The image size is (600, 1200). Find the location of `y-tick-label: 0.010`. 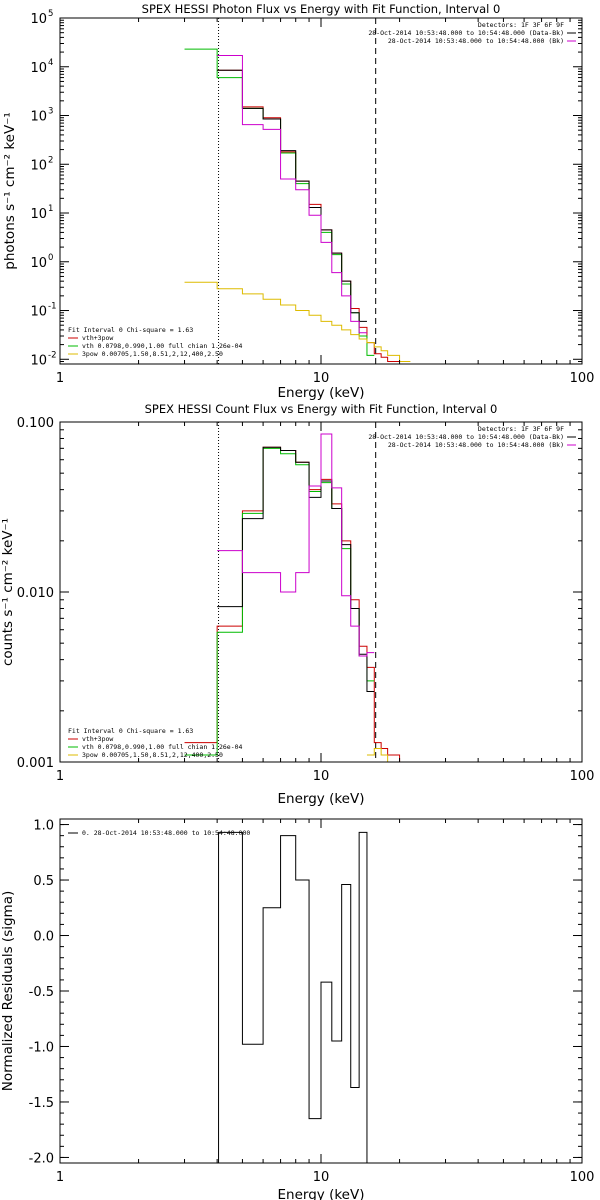

y-tick-label: 0.010 is located at coordinates (35, 593).